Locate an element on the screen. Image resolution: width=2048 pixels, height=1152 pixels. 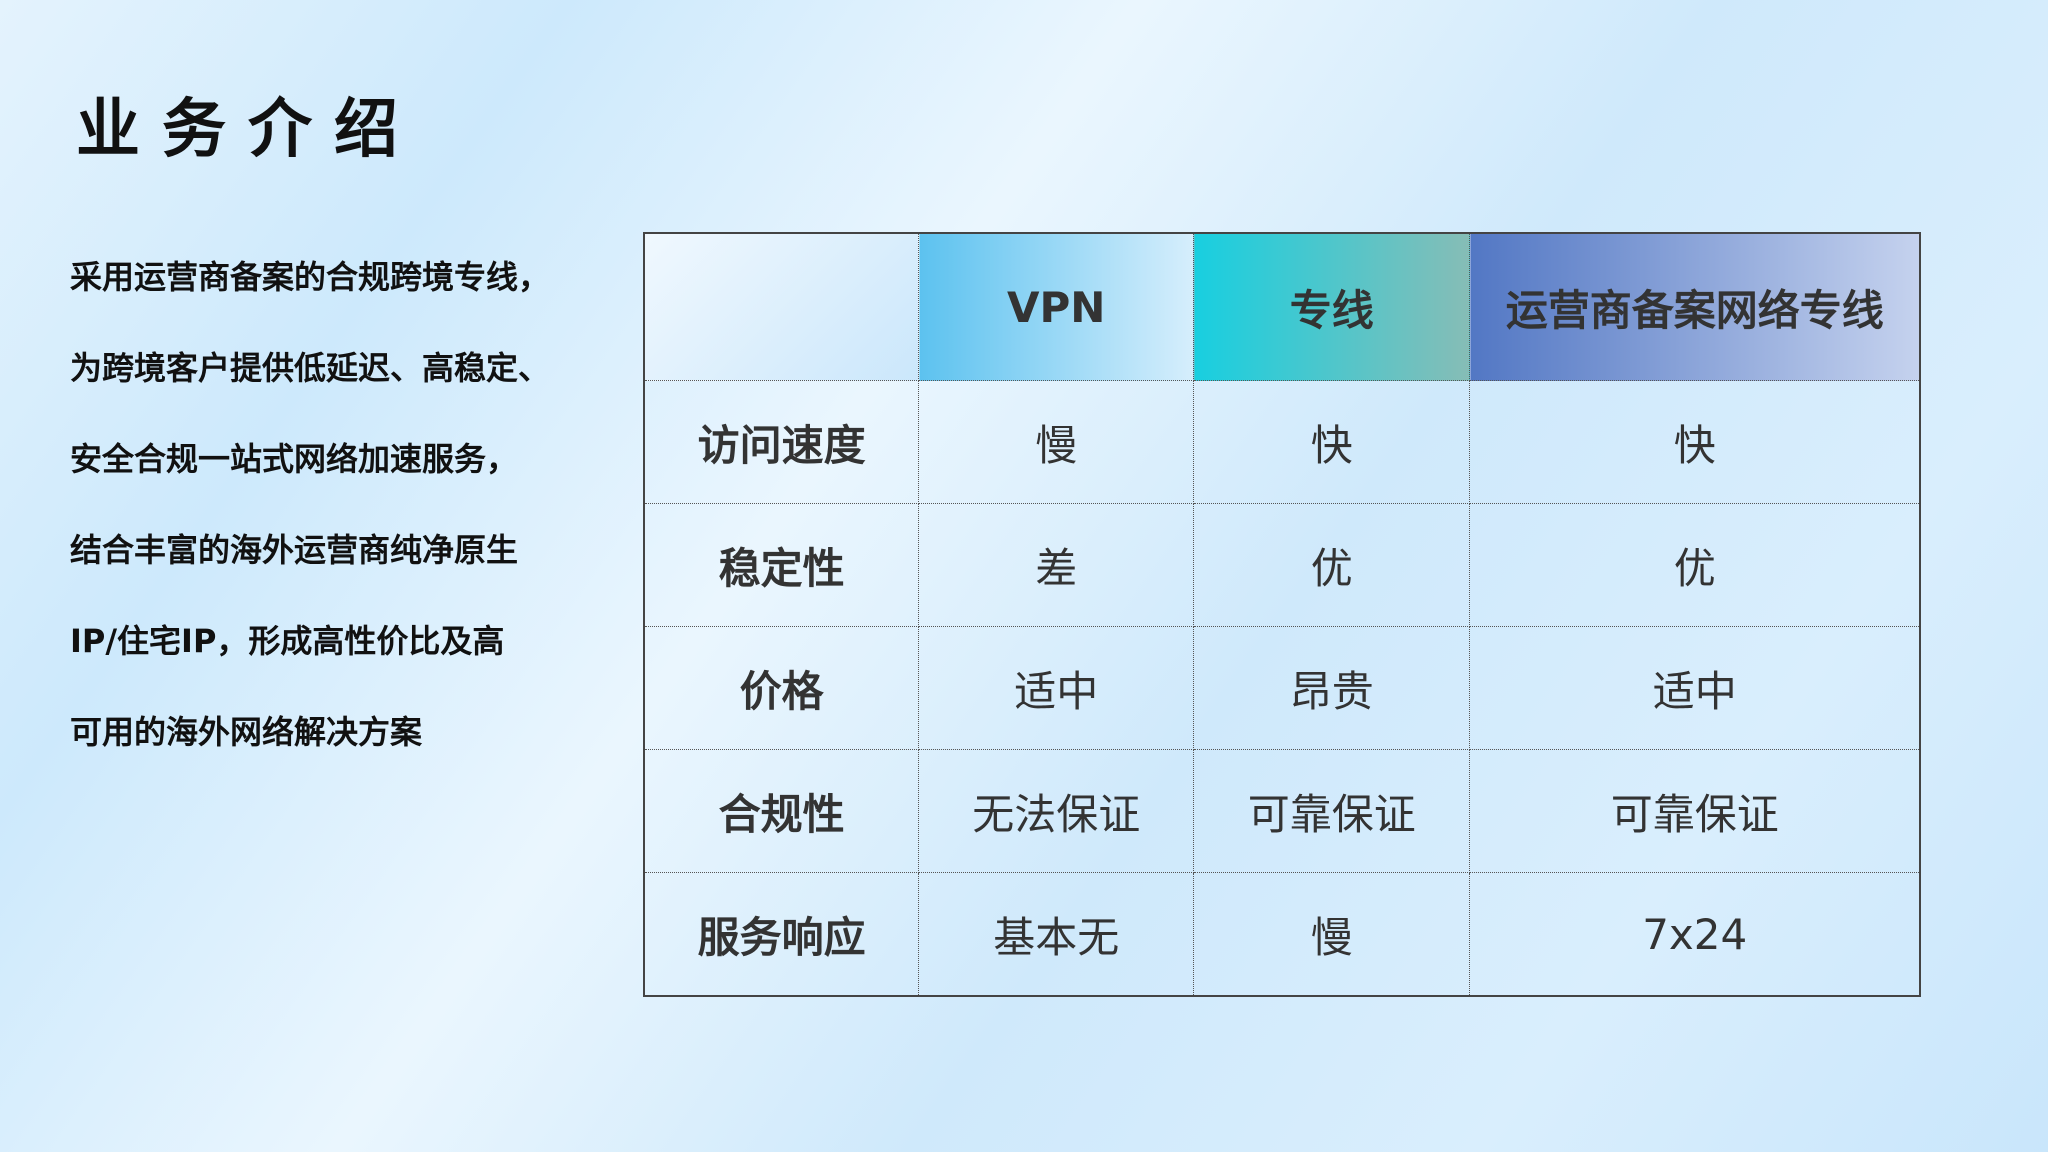
intro-line: 采用运营商备案的合规跨境专线， is located at coordinates (310, 277).